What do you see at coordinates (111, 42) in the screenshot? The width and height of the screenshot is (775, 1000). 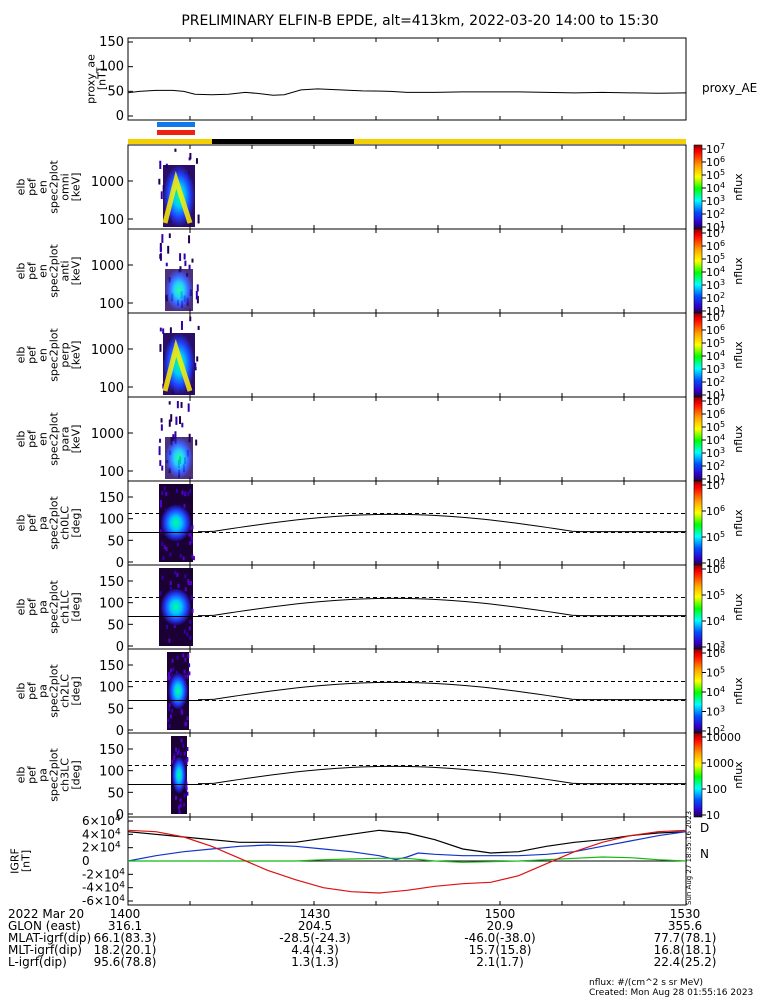 I see `y-tick-label: 150` at bounding box center [111, 42].